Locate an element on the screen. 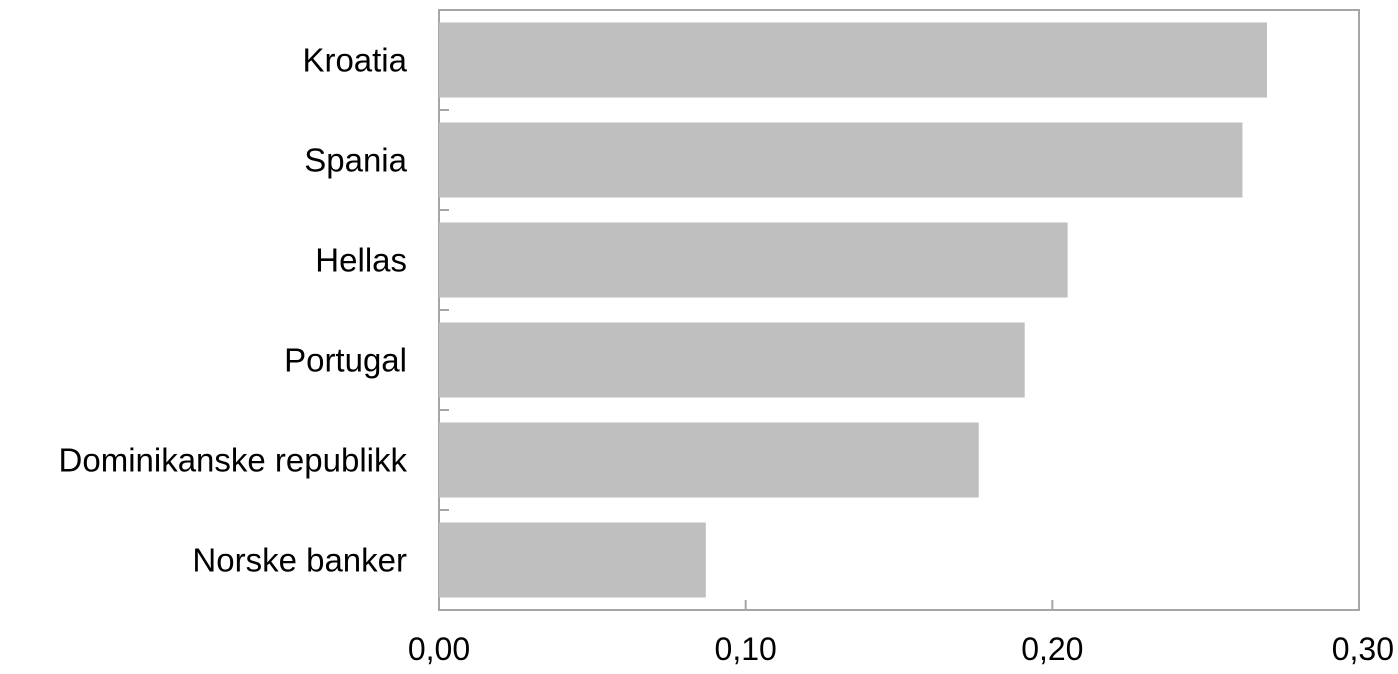 The image size is (1398, 674). category-label: Spania is located at coordinates (355, 160).